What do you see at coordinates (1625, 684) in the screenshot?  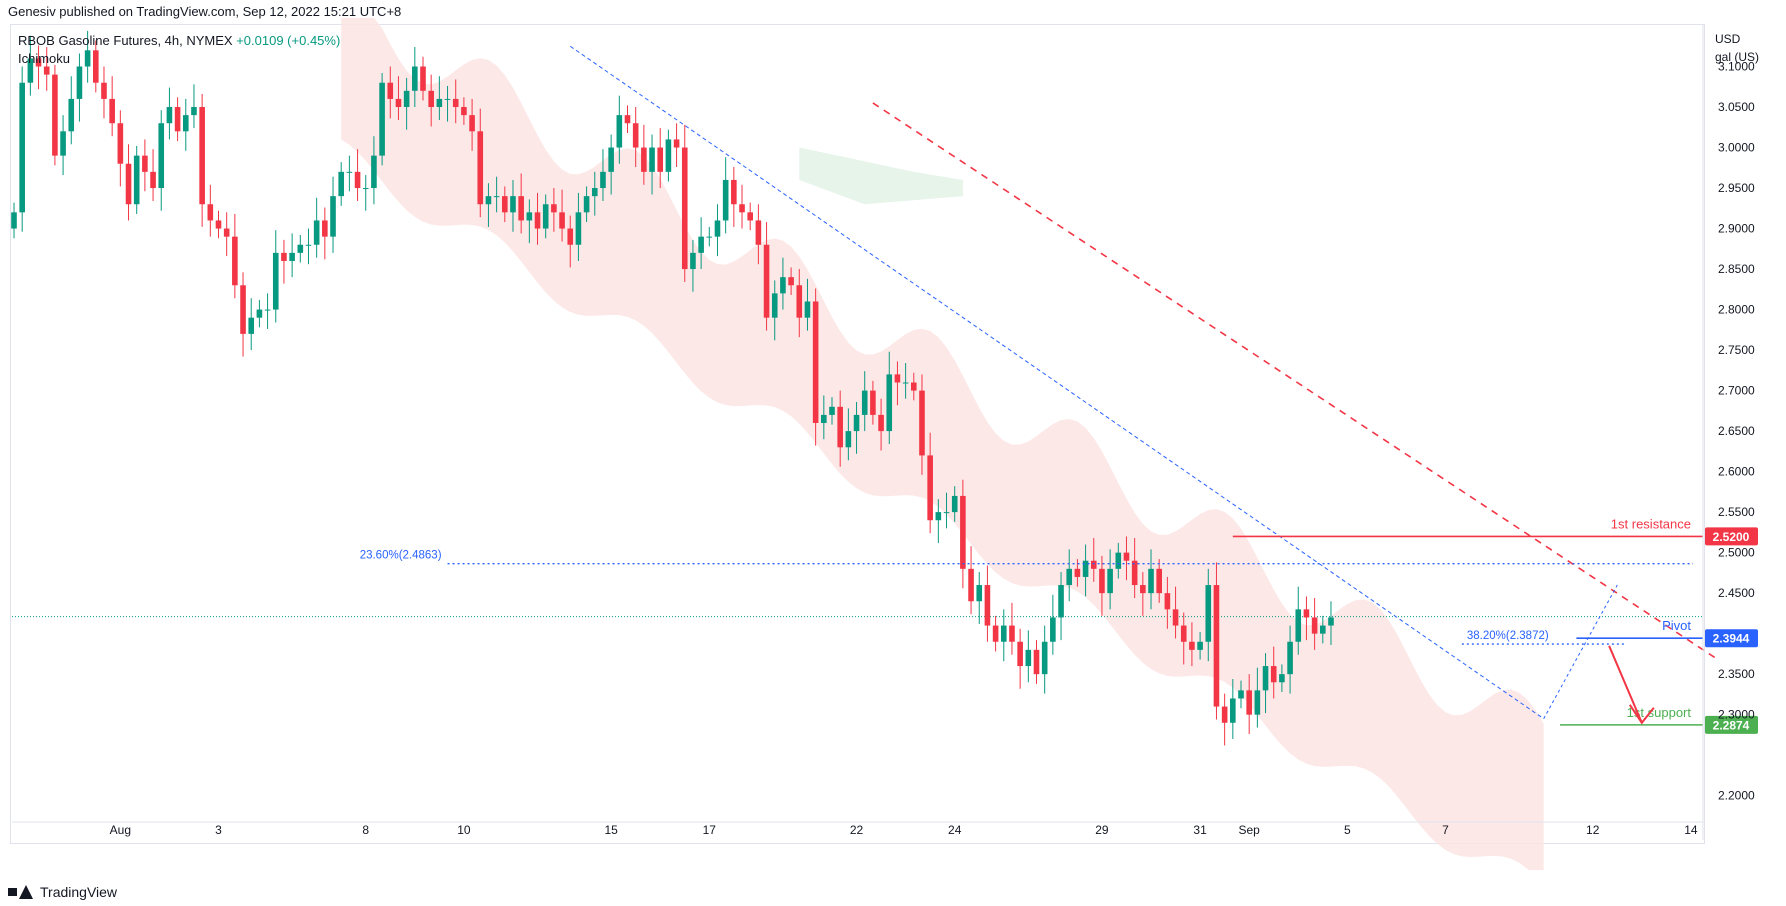 I see `projection-arrow-shaft` at bounding box center [1625, 684].